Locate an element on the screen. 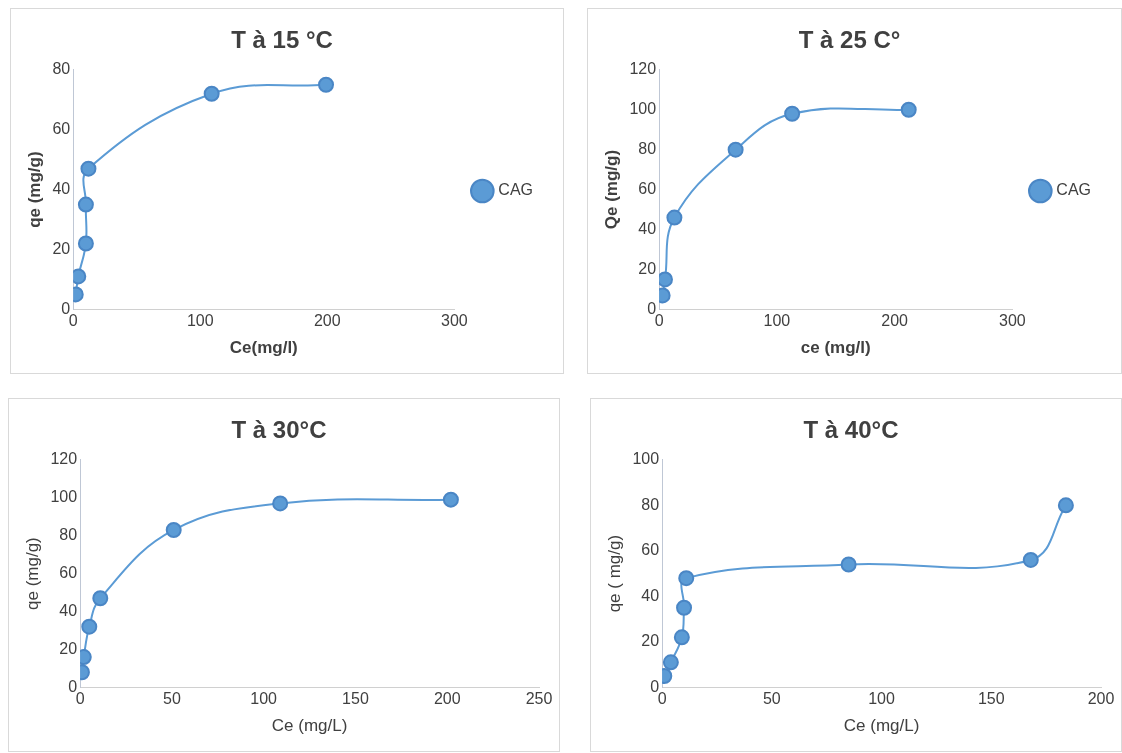 The width and height of the screenshot is (1122, 753). chart-title: T à 30°C is located at coordinates (279, 430).